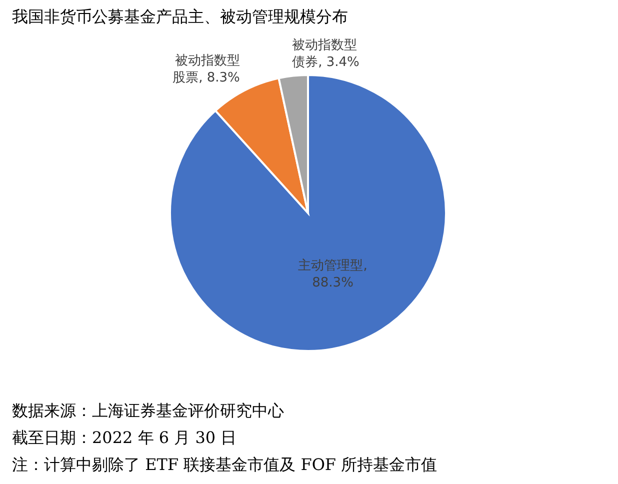 Image resolution: width=618 pixels, height=484 pixels. What do you see at coordinates (124, 437) in the screenshot?
I see `text: 截至日期：2022 年 6 月 30 日` at bounding box center [124, 437].